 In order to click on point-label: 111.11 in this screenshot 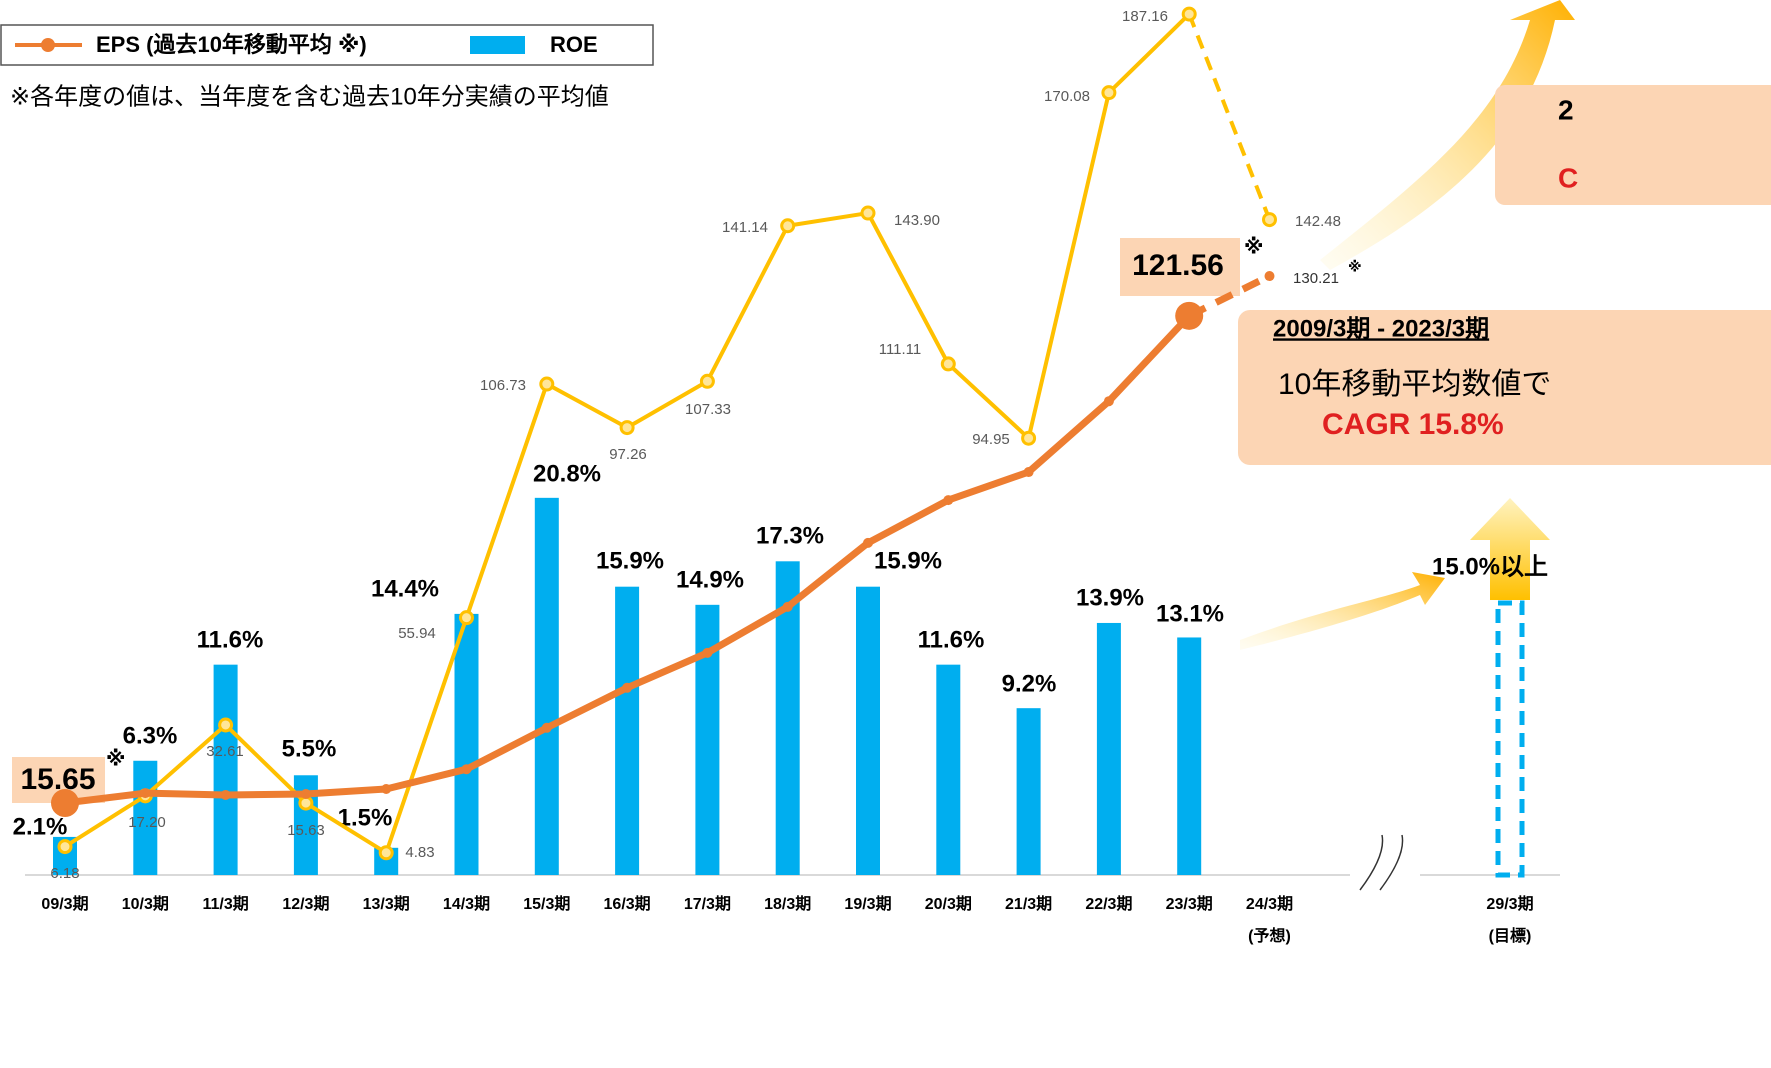, I will do `click(900, 349)`.